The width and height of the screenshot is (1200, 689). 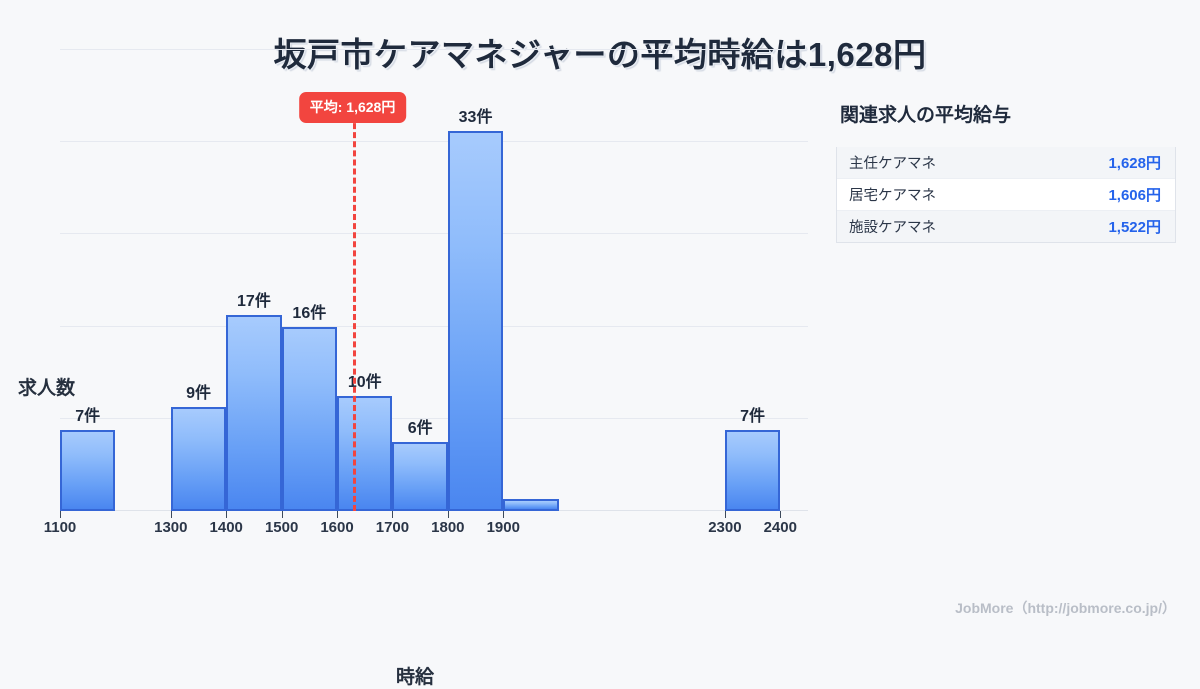 I want to click on salary-row-value: 1,628円, so click(x=1134, y=163).